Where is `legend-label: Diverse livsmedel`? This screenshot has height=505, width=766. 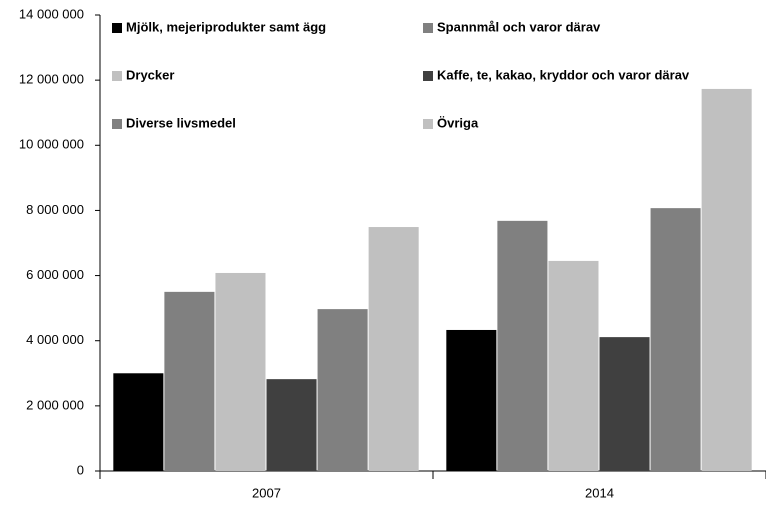
legend-label: Diverse livsmedel is located at coordinates (181, 122).